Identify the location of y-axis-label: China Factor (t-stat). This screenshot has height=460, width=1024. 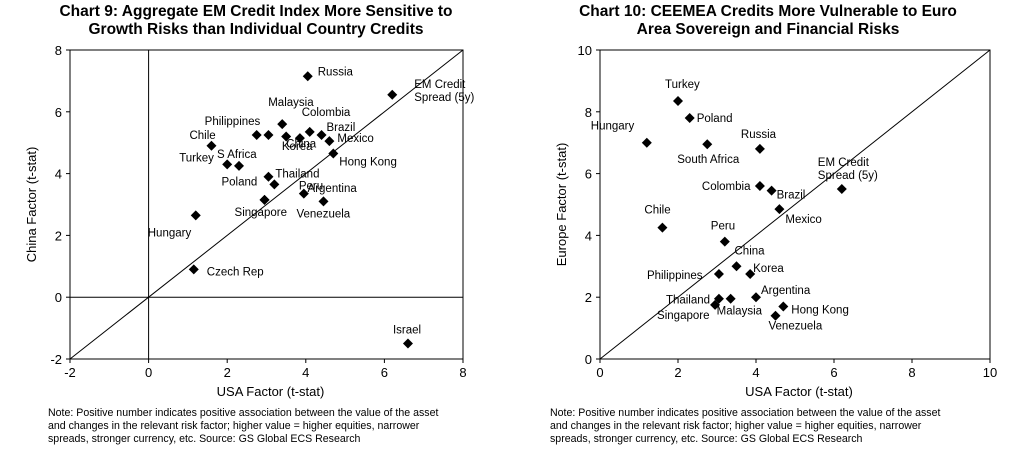
(31, 205).